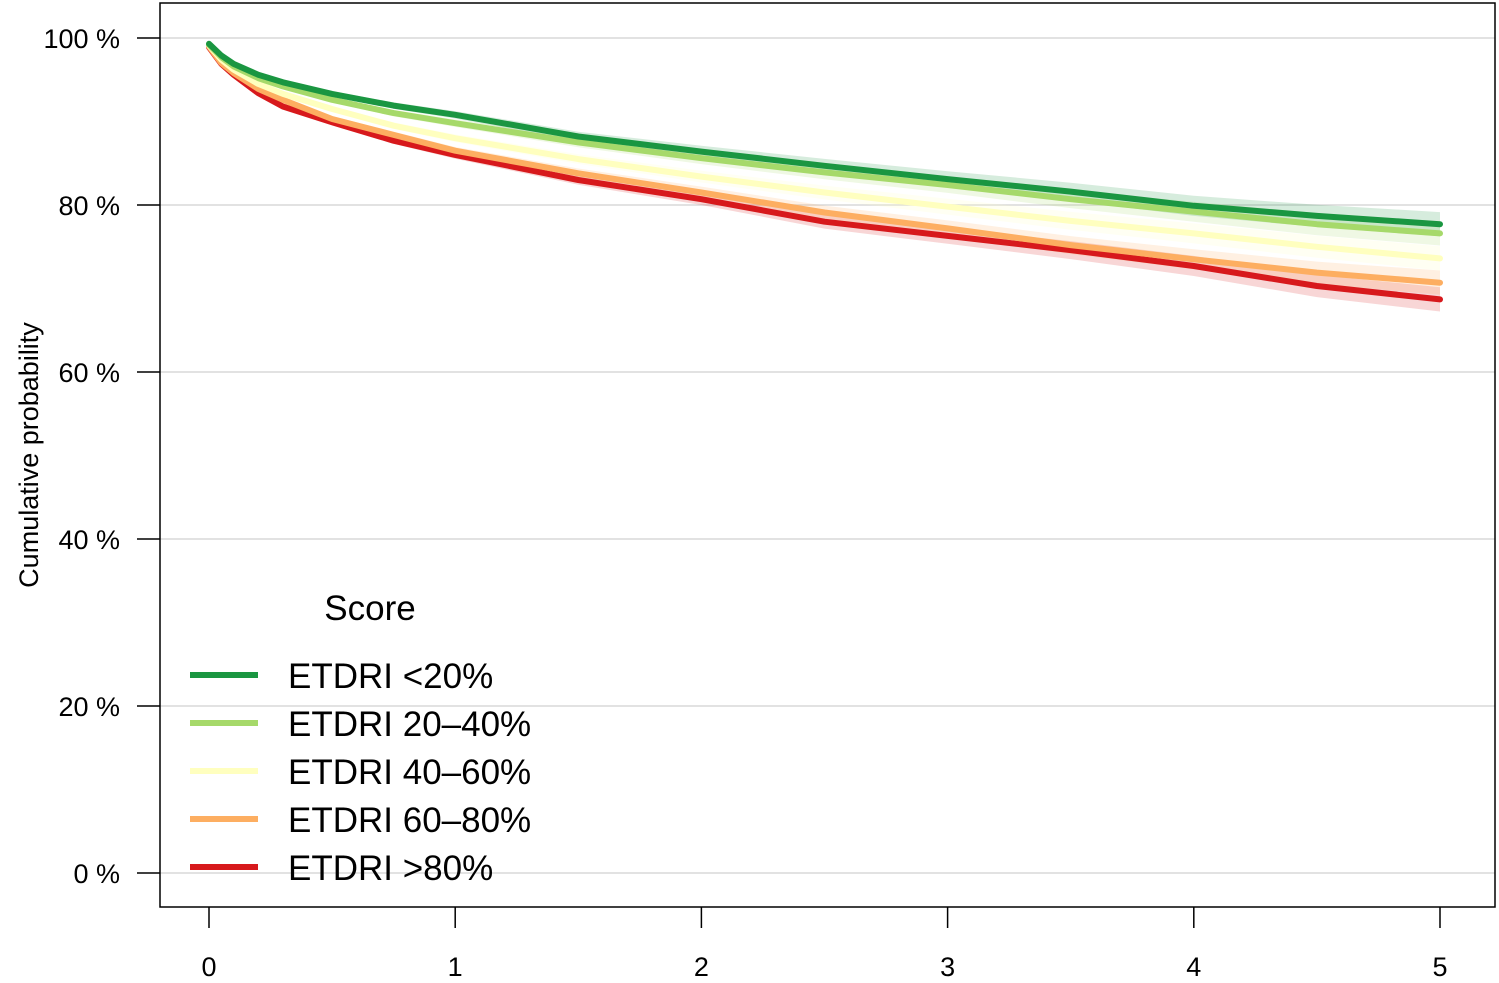  I want to click on y-tick-label: 20 %, so click(89, 707).